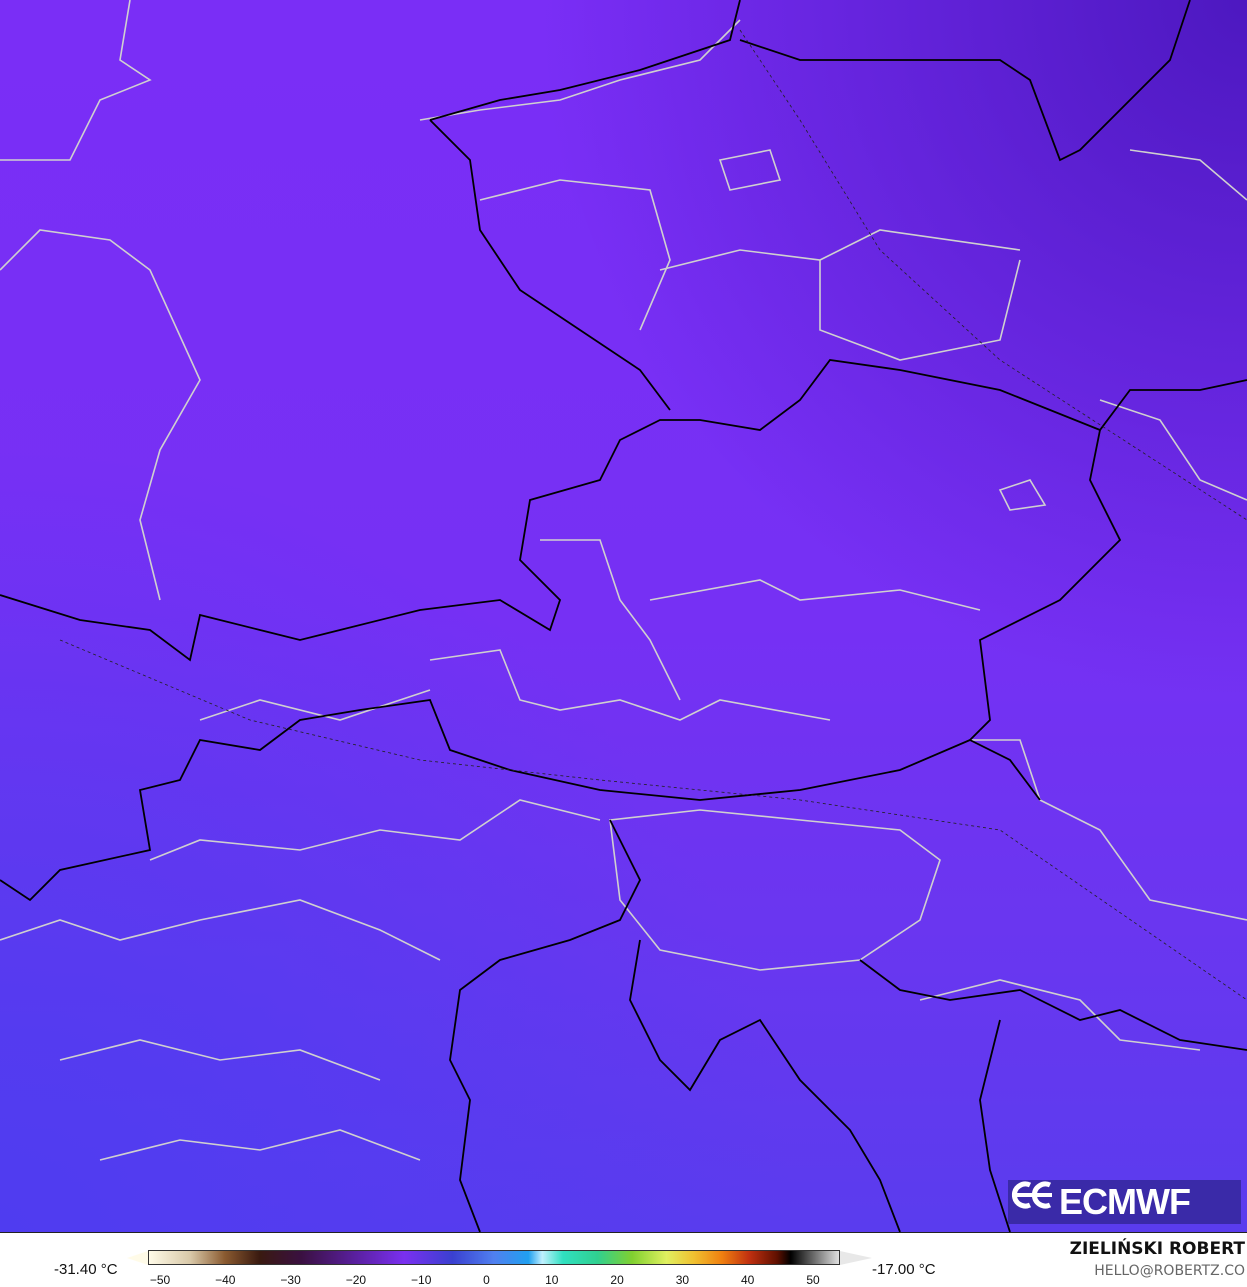 The height and width of the screenshot is (1287, 1247). I want to click on colorbar-tick-label: −10, so click(421, 1280).